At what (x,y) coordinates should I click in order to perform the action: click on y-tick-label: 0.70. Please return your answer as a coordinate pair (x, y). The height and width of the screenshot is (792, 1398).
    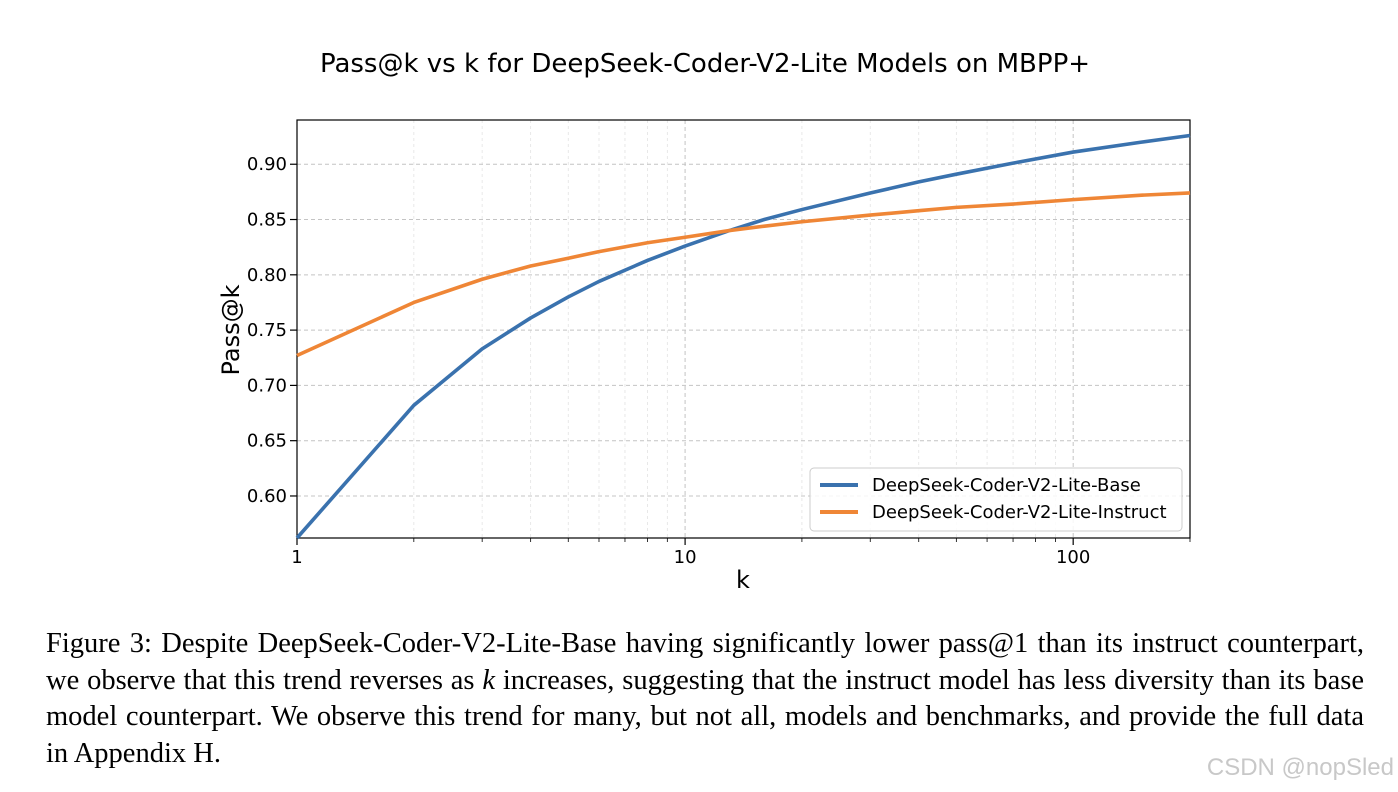
    Looking at the image, I should click on (267, 385).